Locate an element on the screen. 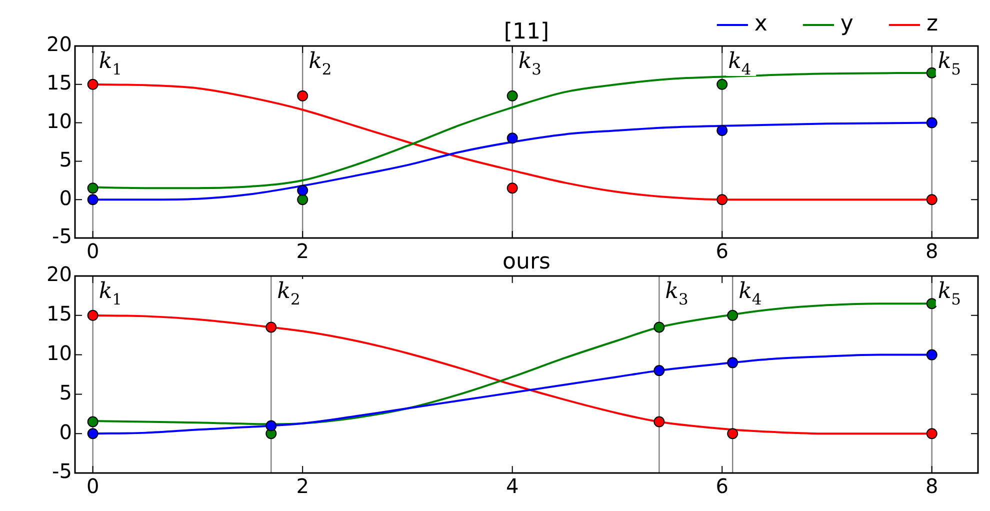 The image size is (990, 511). chart-title: ours is located at coordinates (526, 262).